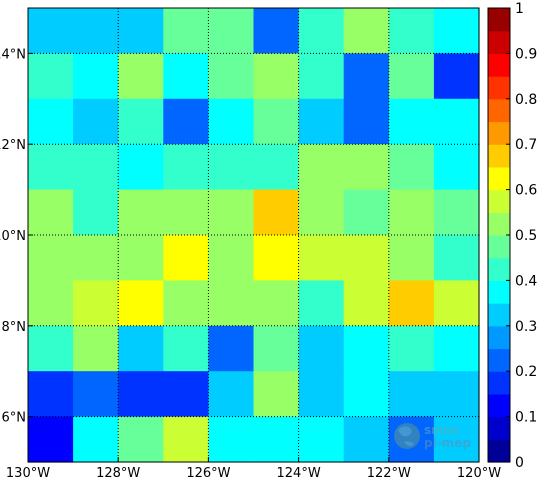 The image size is (546, 483). I want to click on x-tick-label: 128°W, so click(118, 473).